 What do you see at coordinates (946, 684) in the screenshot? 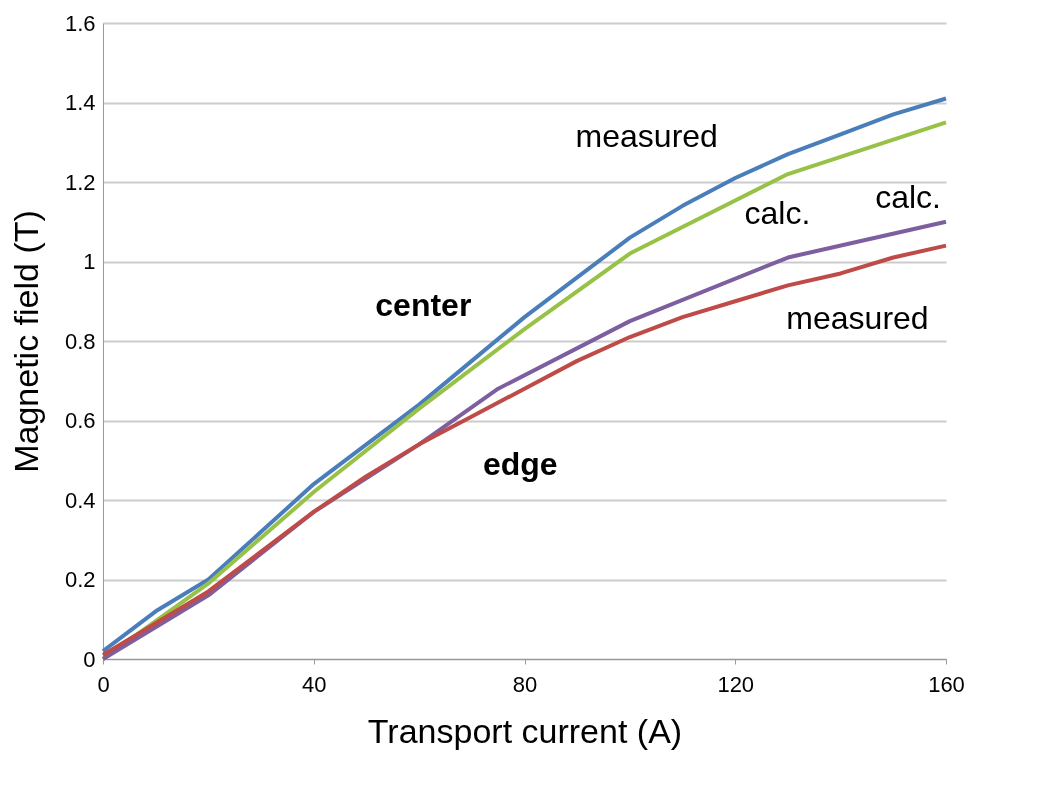
I see `x-tick-label: 160` at bounding box center [946, 684].